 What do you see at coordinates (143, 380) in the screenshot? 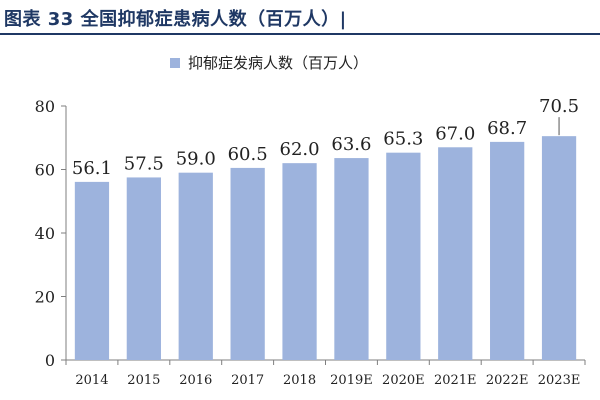
I see `x-tick-label: 2015` at bounding box center [143, 380].